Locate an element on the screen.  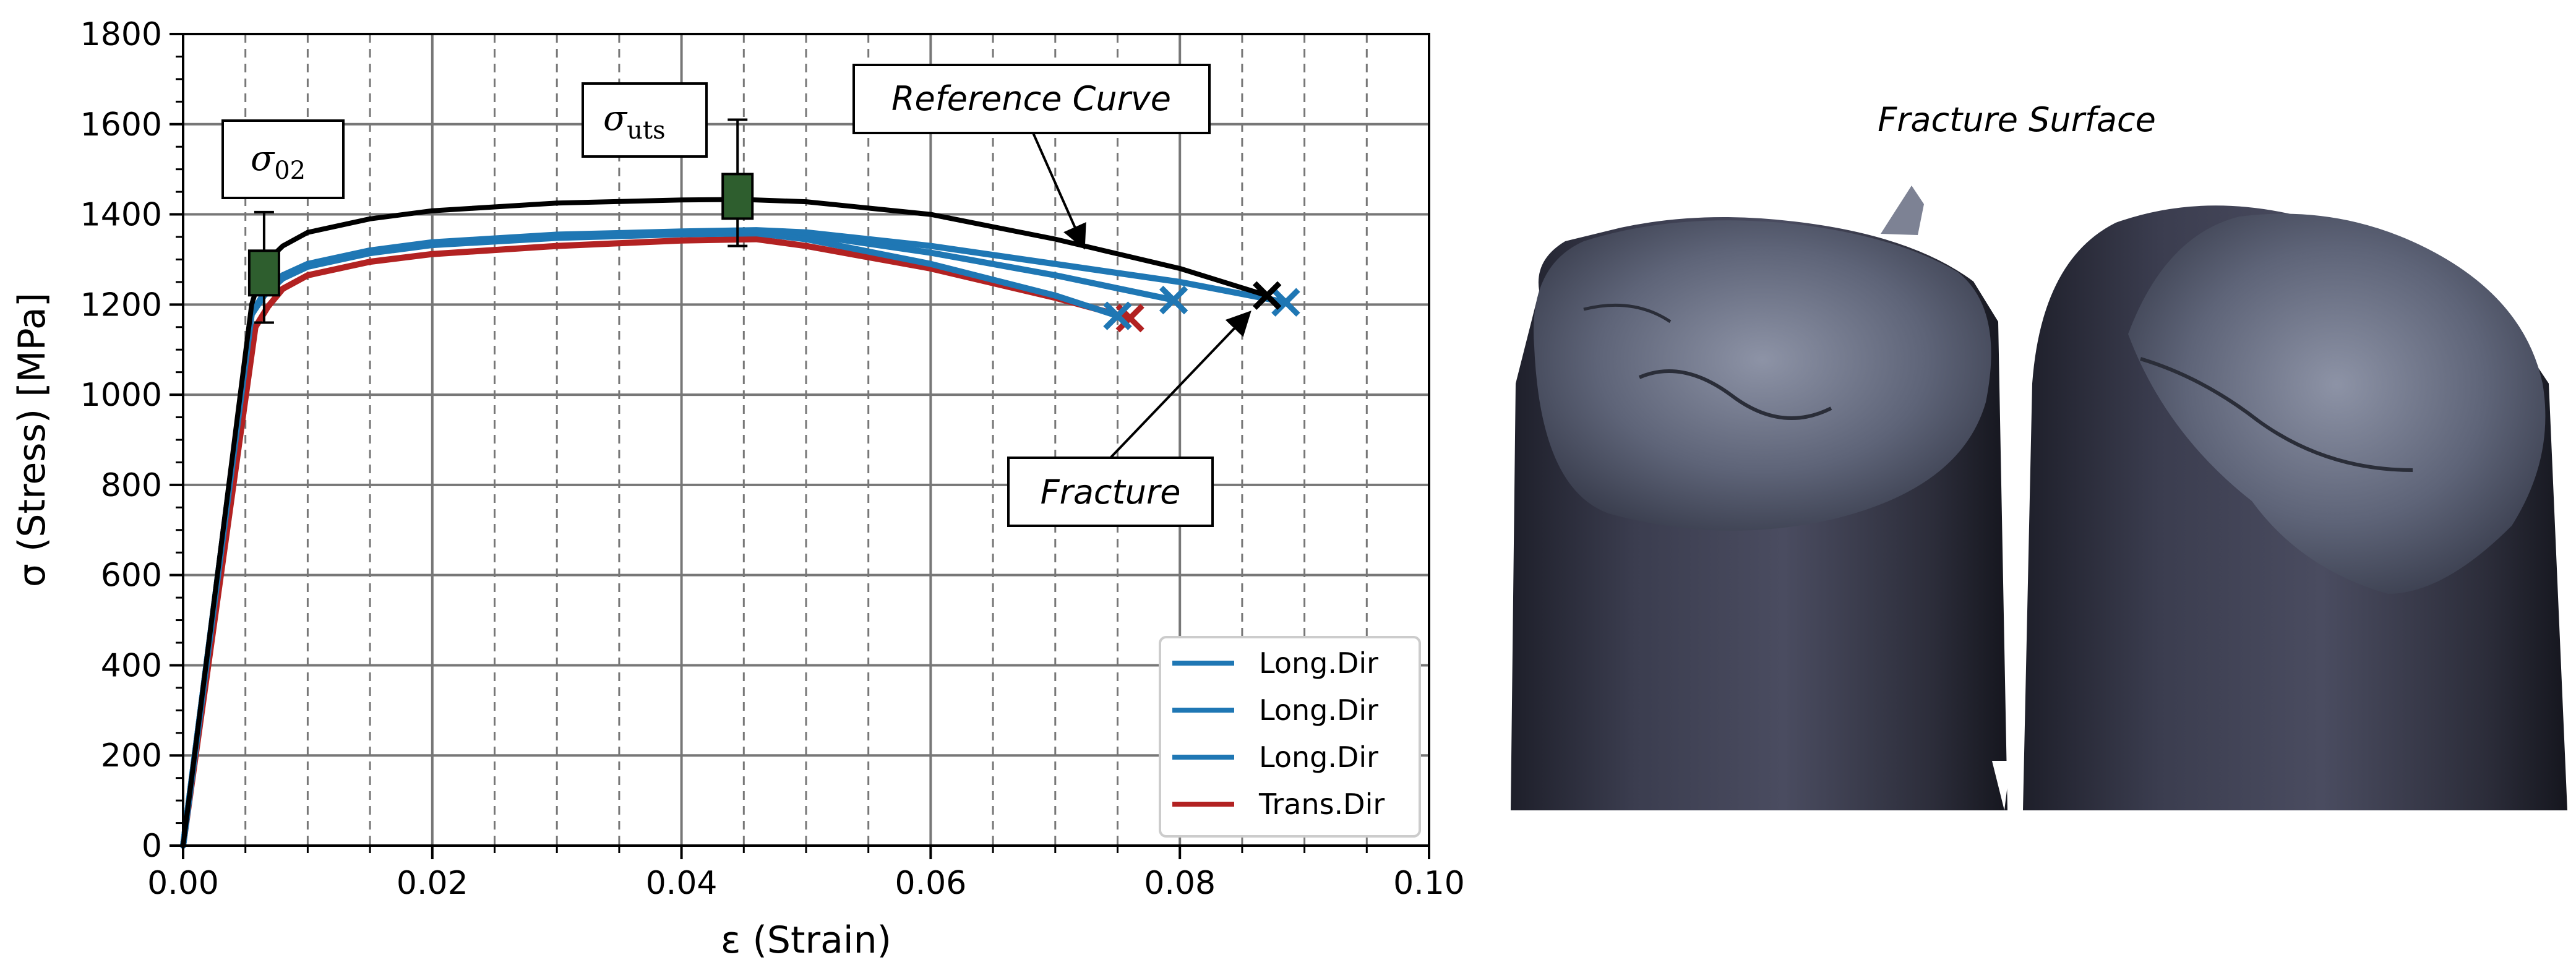
legend-label-1: Long.Dir is located at coordinates (1318, 710).